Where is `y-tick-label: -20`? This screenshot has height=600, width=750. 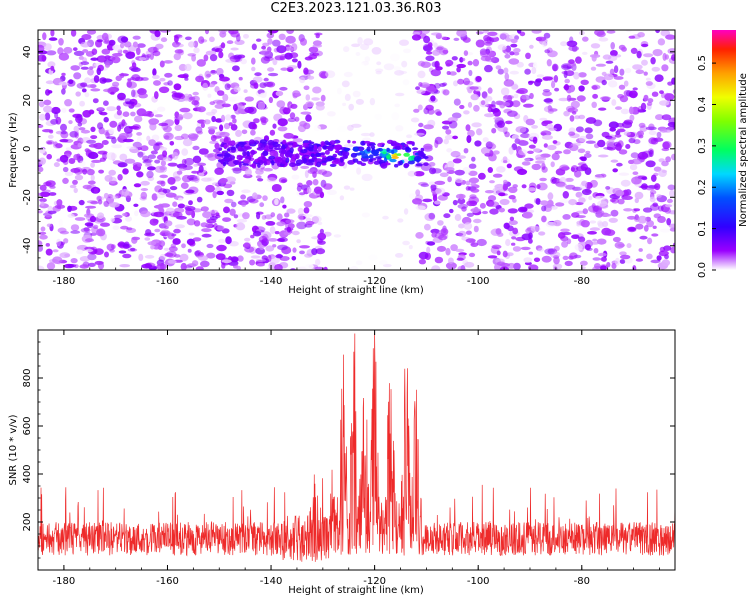
y-tick-label: -20 is located at coordinates (27, 197).